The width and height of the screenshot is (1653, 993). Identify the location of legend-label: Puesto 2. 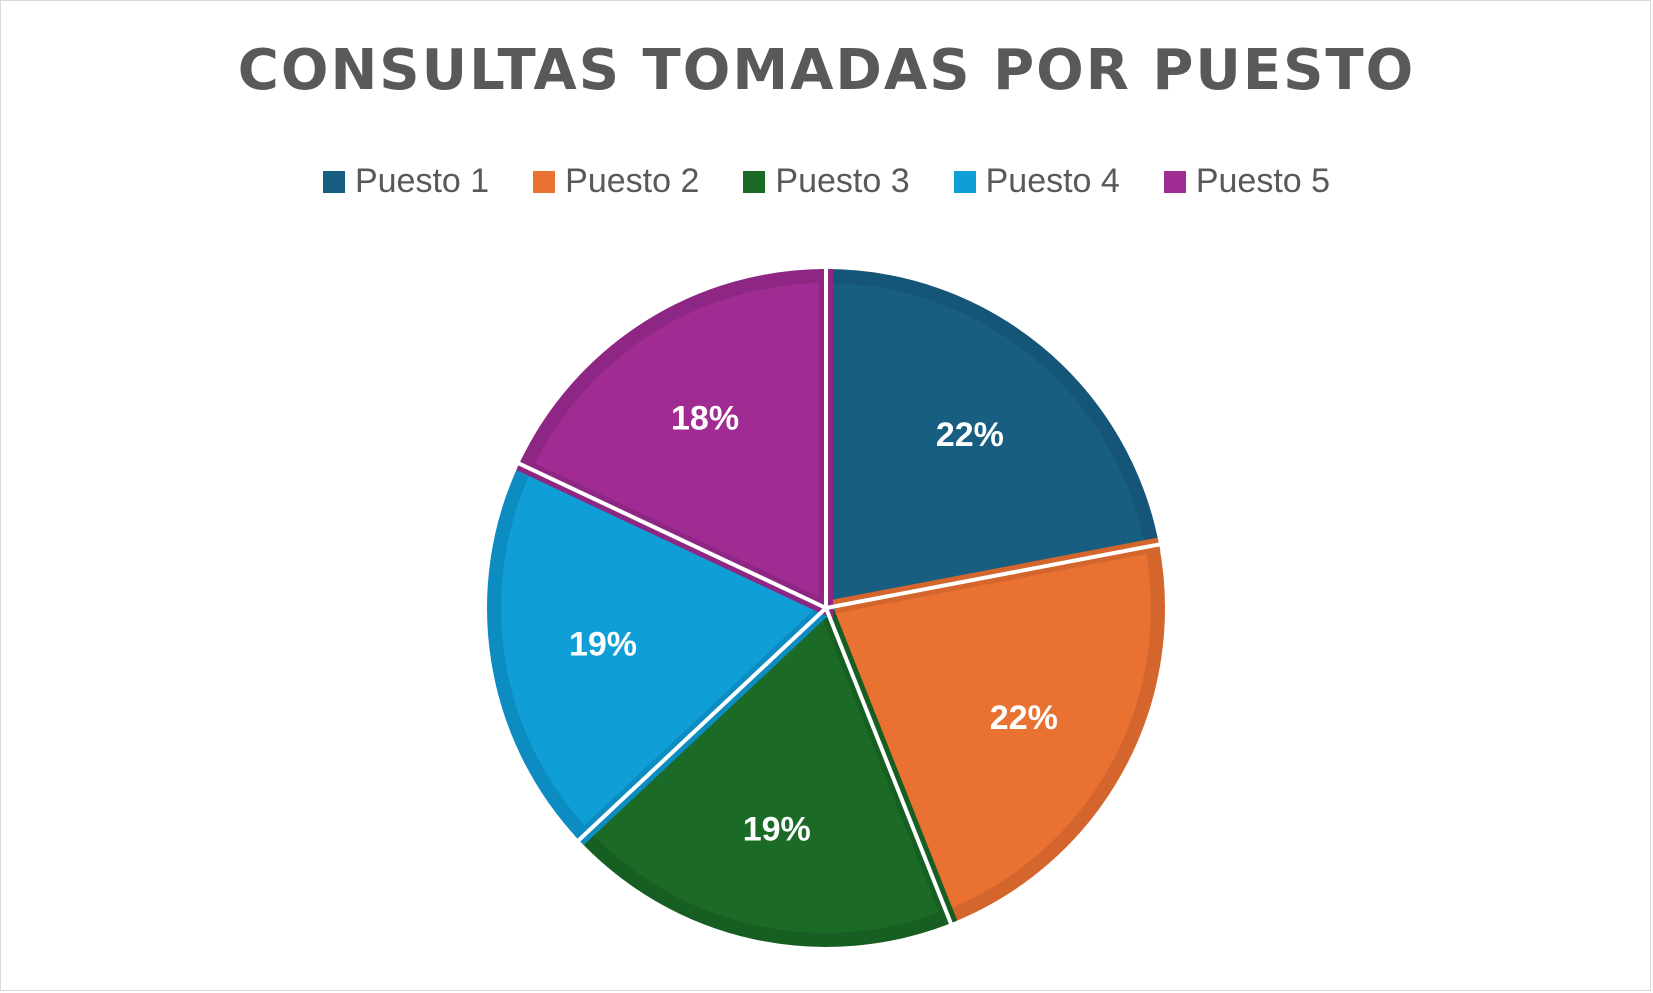
(632, 181).